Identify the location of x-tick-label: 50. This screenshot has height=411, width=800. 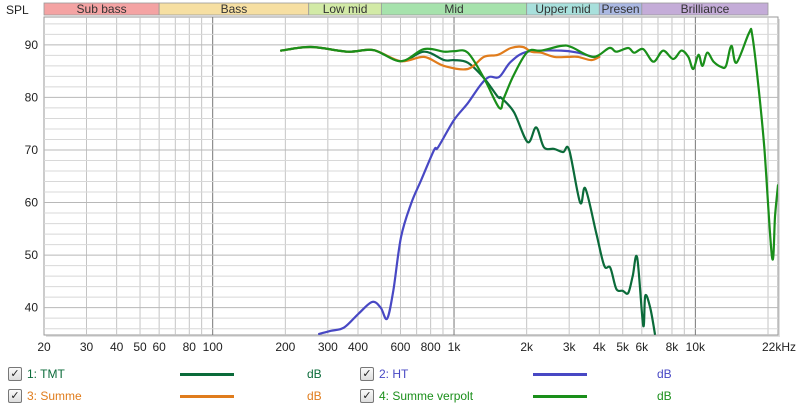
(140, 347).